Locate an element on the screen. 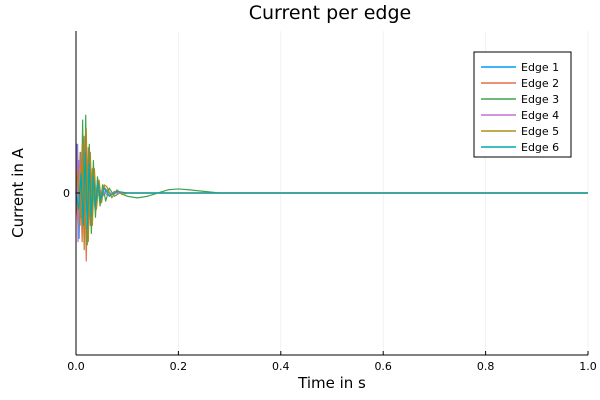 The image size is (600, 400). x-tick-label: 0.0 is located at coordinates (76, 366).